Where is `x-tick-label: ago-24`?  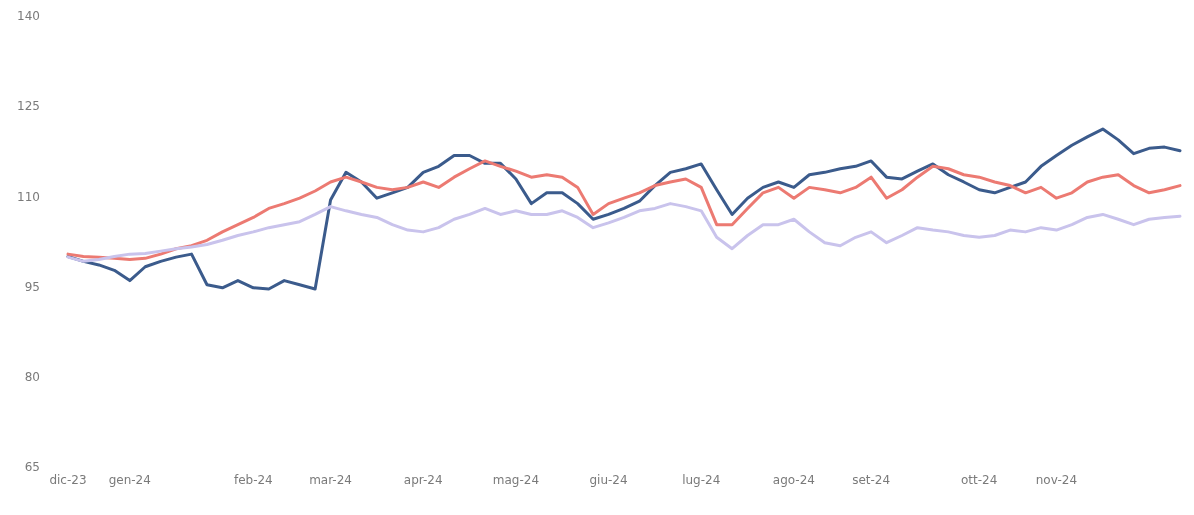 x-tick-label: ago-24 is located at coordinates (793, 479).